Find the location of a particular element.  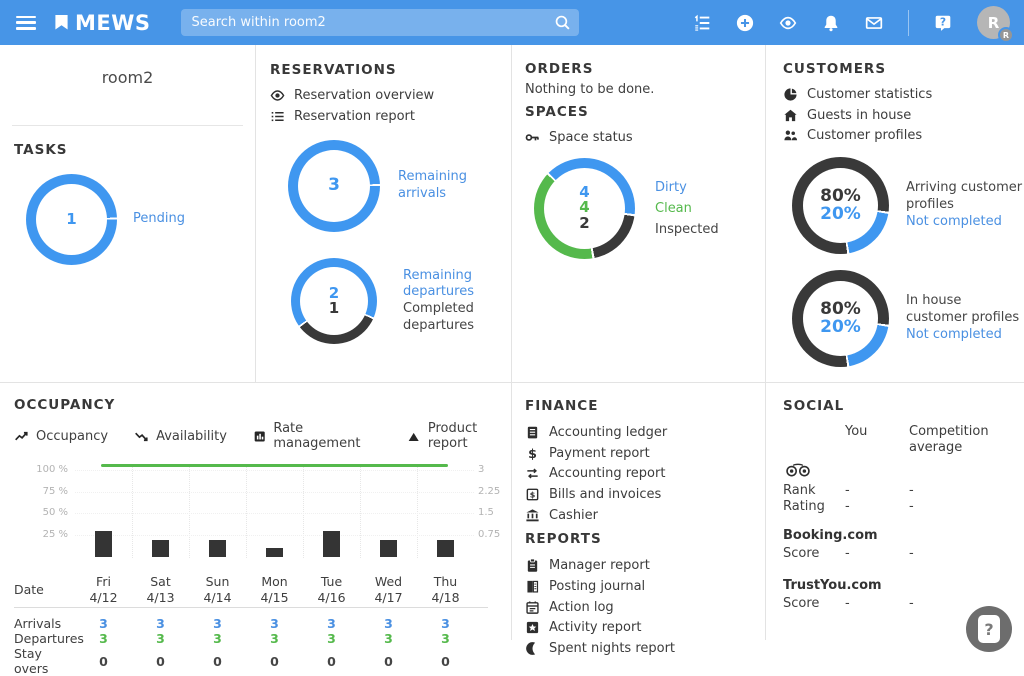

ordered-list-icon is located at coordinates (702, 23).